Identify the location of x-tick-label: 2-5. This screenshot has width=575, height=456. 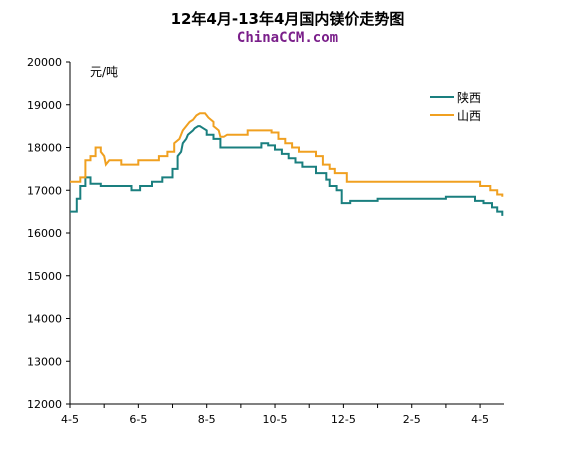
(412, 419).